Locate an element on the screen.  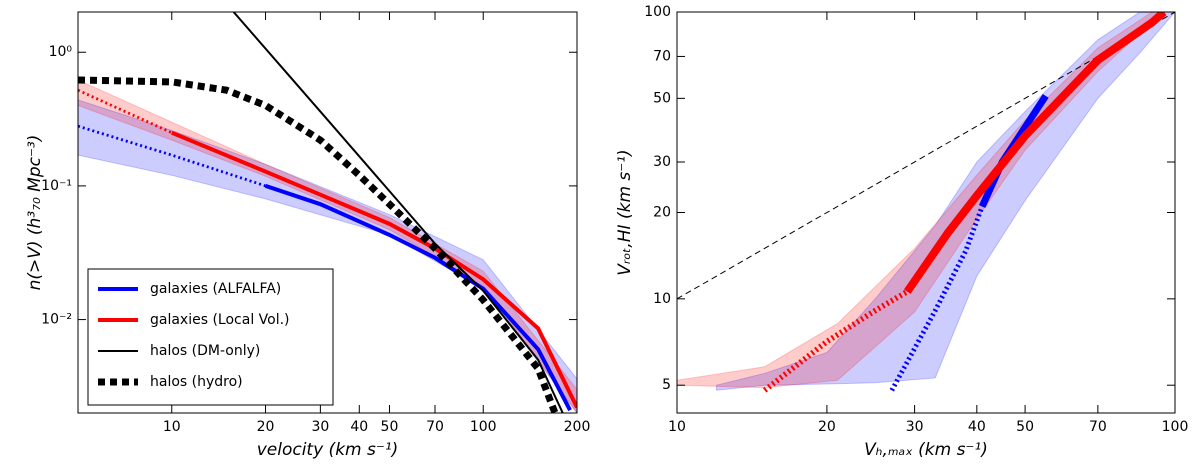
y-tick-label: 100 is located at coordinates (657, 12).